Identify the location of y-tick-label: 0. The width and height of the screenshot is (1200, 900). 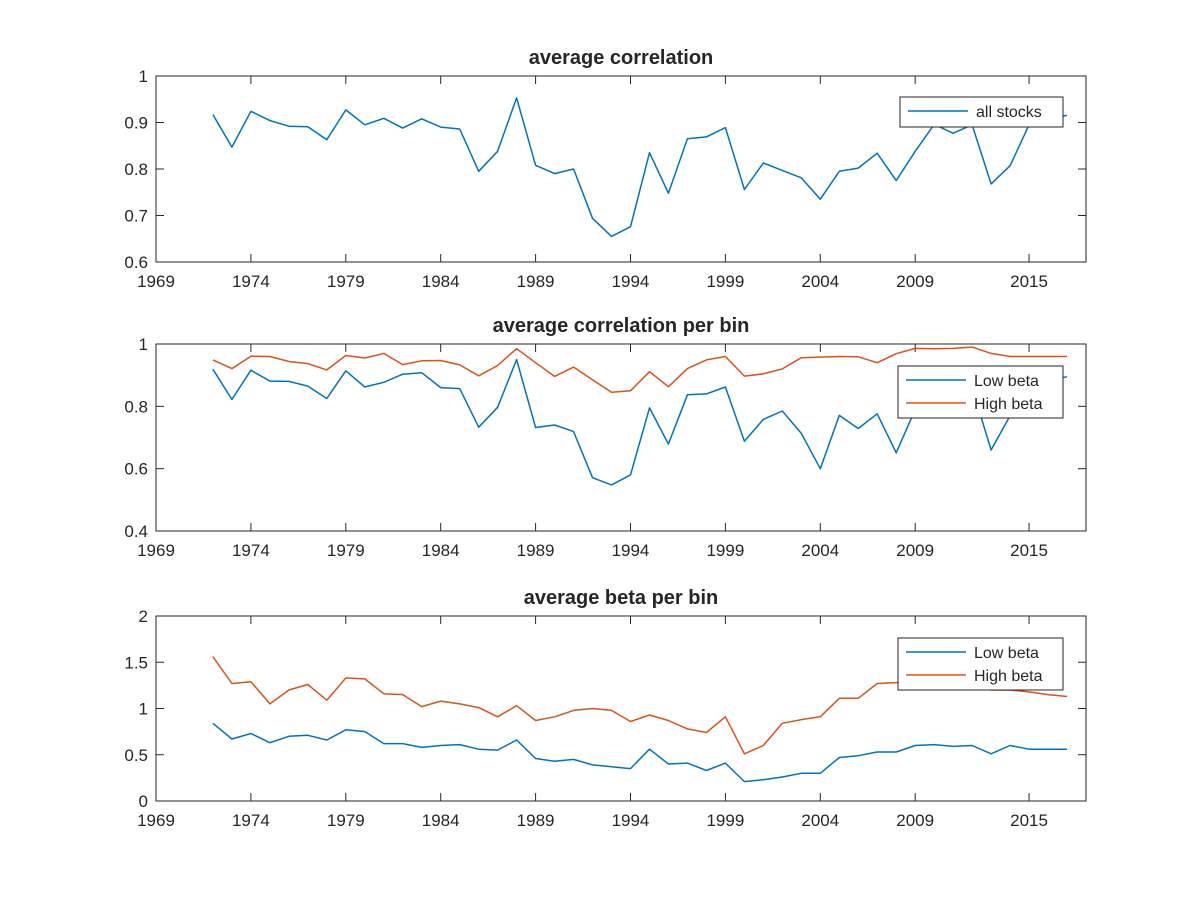
(143, 801).